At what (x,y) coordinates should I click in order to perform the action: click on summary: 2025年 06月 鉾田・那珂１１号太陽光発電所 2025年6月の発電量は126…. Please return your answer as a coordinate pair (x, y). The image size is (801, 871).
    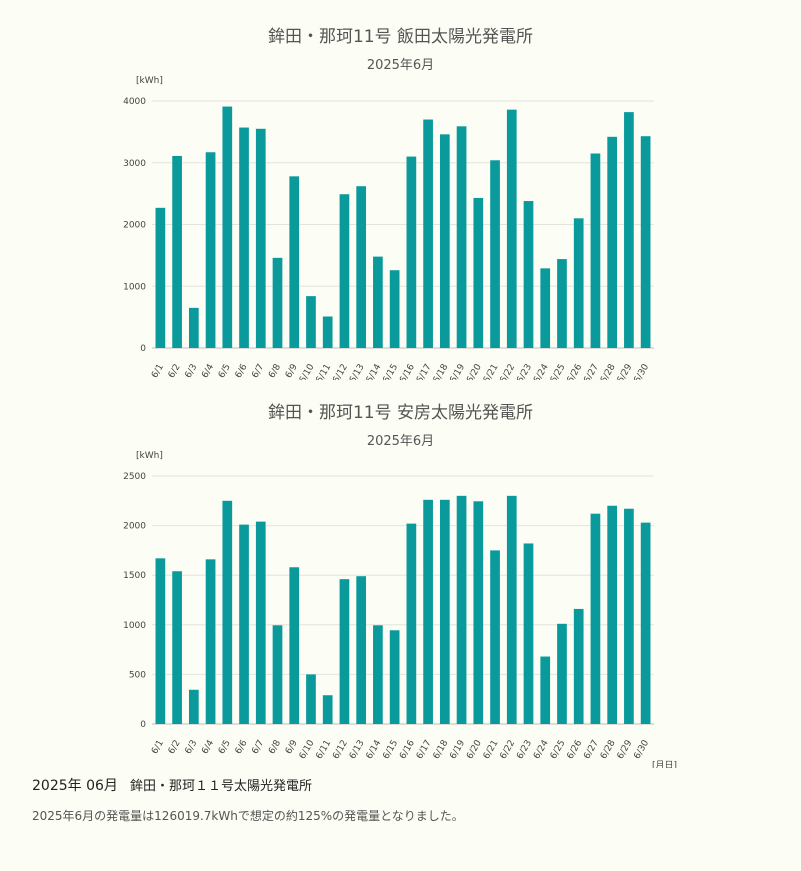
    Looking at the image, I should click on (402, 799).